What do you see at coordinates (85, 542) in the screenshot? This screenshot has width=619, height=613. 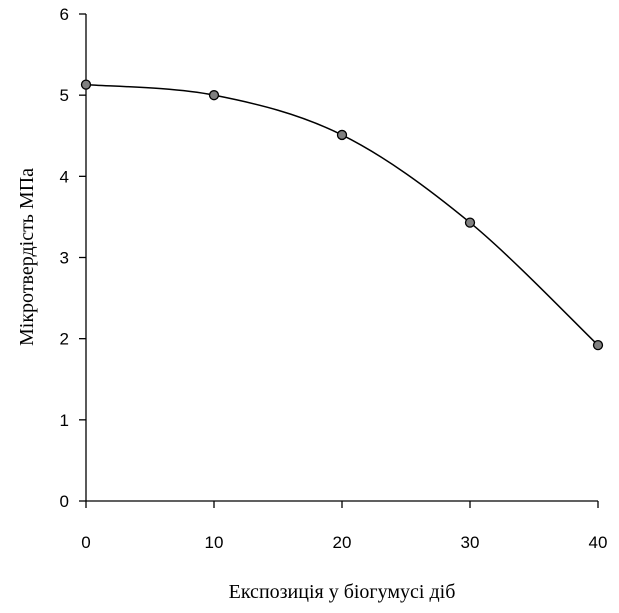 I see `x-tick-label: 0` at bounding box center [85, 542].